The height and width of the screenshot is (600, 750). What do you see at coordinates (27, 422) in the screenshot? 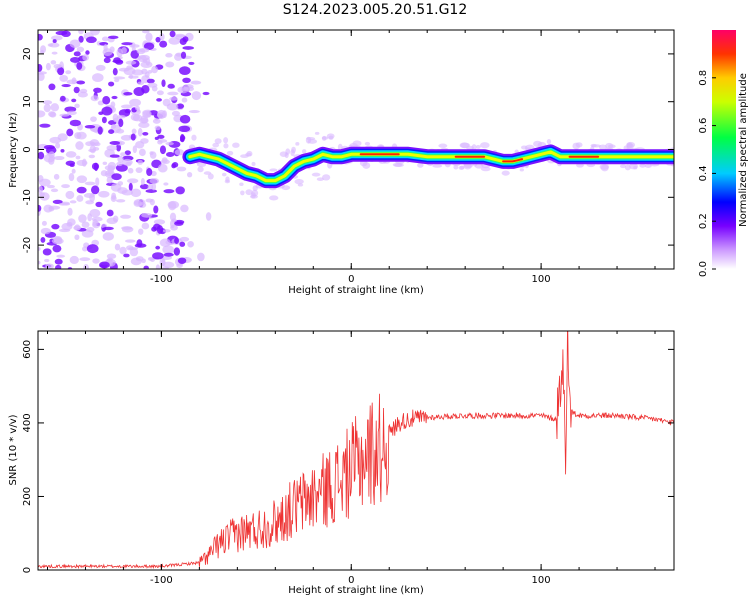
I see `y-tick-label: 400` at bounding box center [27, 422].